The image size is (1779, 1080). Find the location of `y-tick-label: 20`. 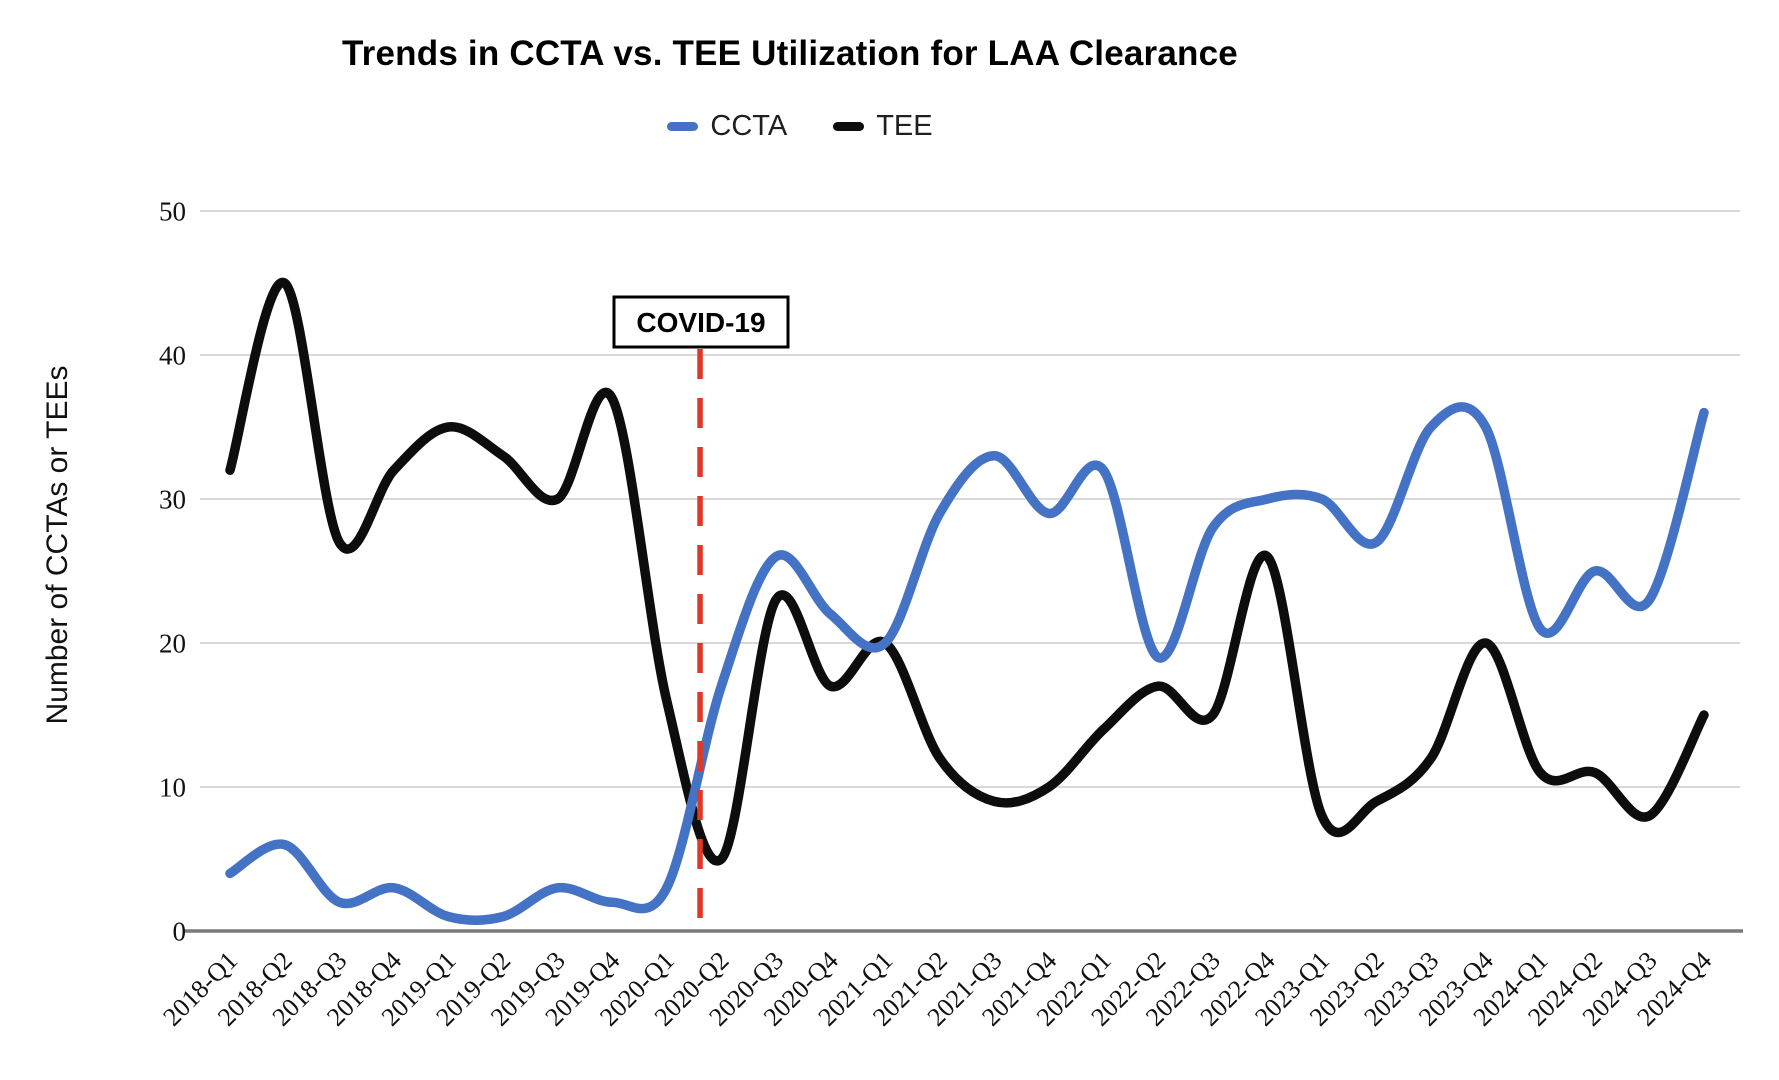

y-tick-label: 20 is located at coordinates (172, 644).